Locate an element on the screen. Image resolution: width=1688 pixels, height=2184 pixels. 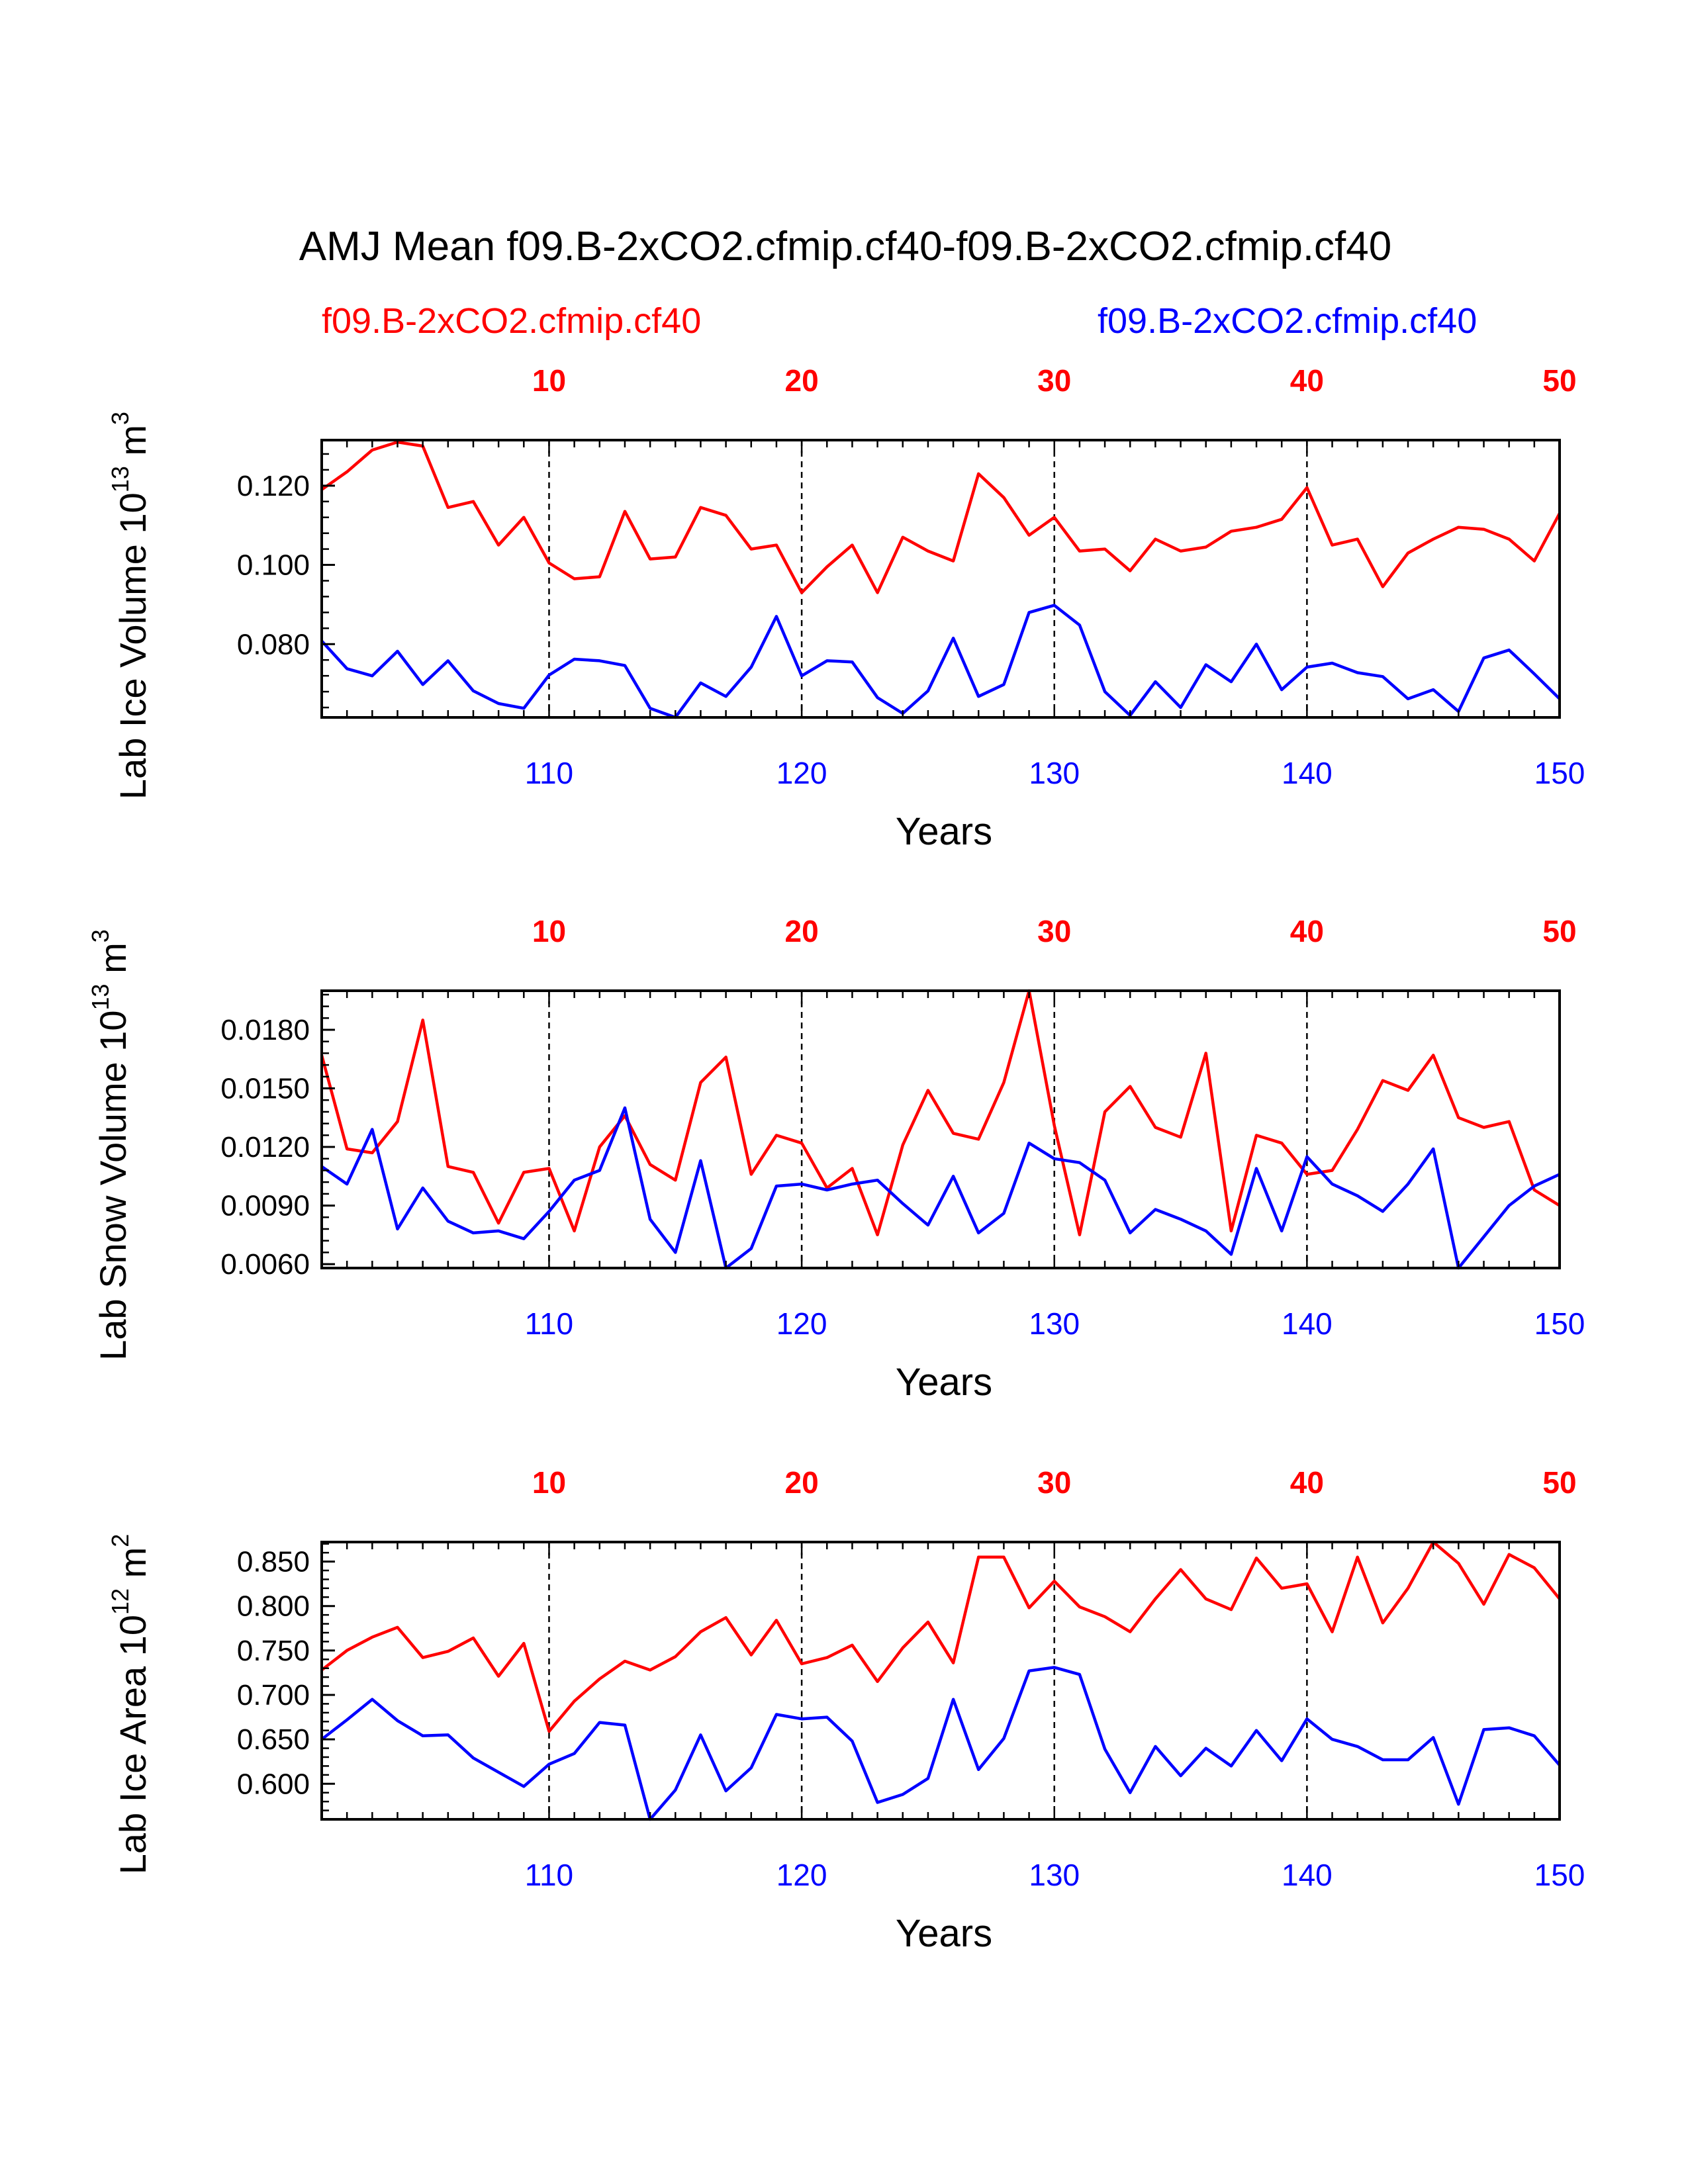
y-tick-label: 0.100 is located at coordinates (273, 565).